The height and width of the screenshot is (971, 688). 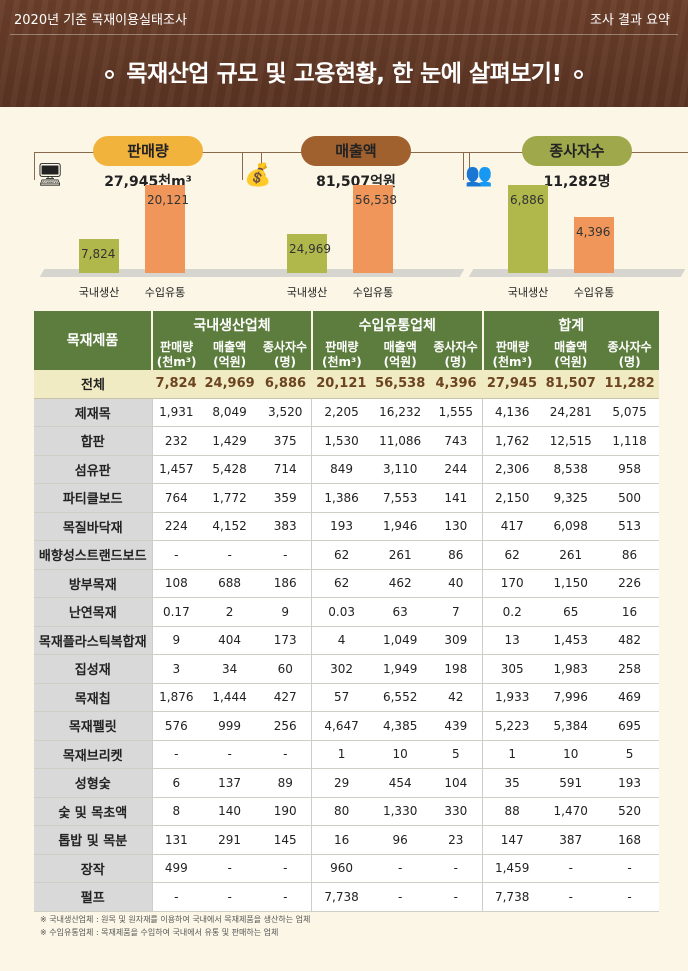 What do you see at coordinates (285, 726) in the screenshot?
I see `table-cell: 256` at bounding box center [285, 726].